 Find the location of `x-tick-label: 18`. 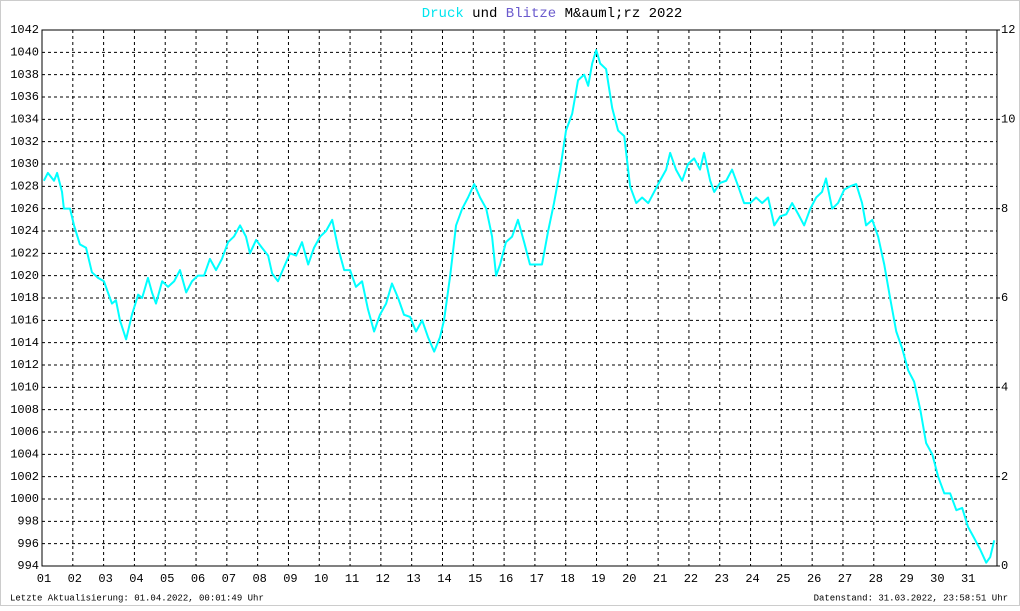

x-tick-label: 18 is located at coordinates (568, 579).